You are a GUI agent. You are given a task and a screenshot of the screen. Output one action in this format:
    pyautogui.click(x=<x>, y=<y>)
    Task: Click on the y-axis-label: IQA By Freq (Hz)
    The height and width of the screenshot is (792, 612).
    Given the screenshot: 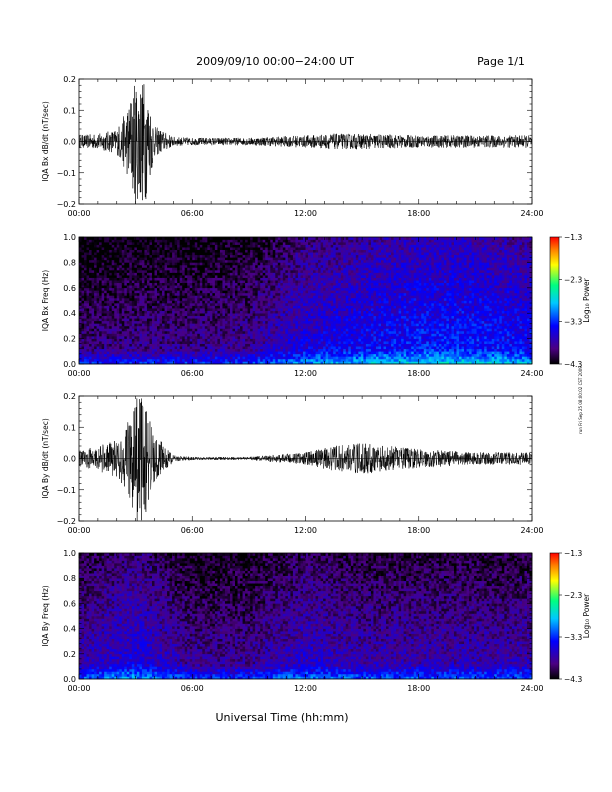 What is the action you would take?
    pyautogui.click(x=45, y=616)
    